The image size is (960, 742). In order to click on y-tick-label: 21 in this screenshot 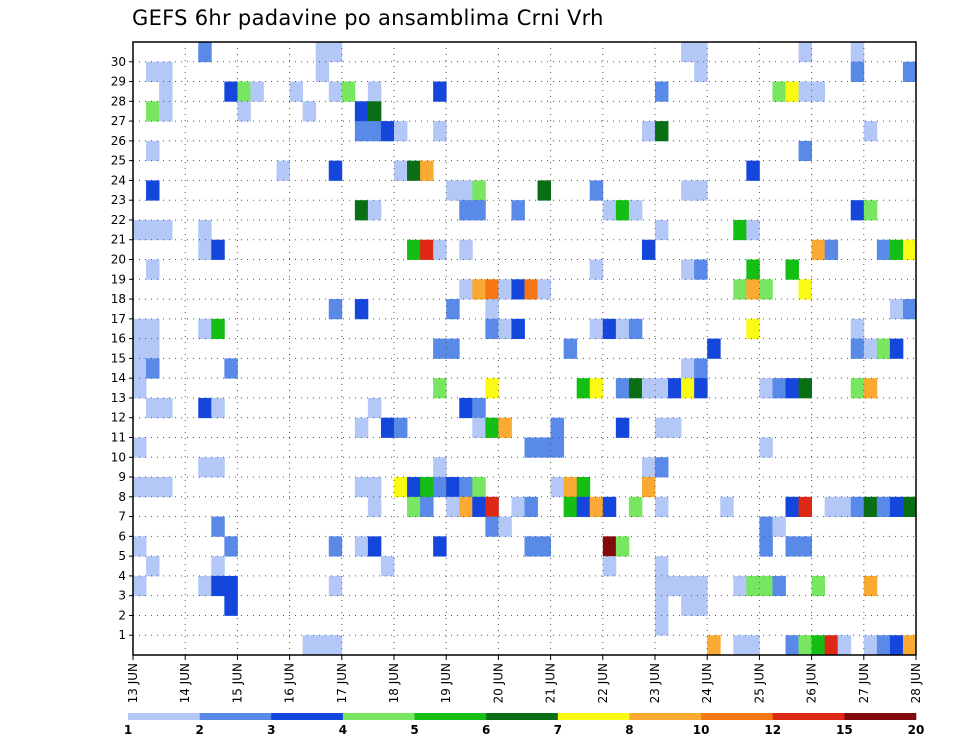, I will do `click(118, 240)`.